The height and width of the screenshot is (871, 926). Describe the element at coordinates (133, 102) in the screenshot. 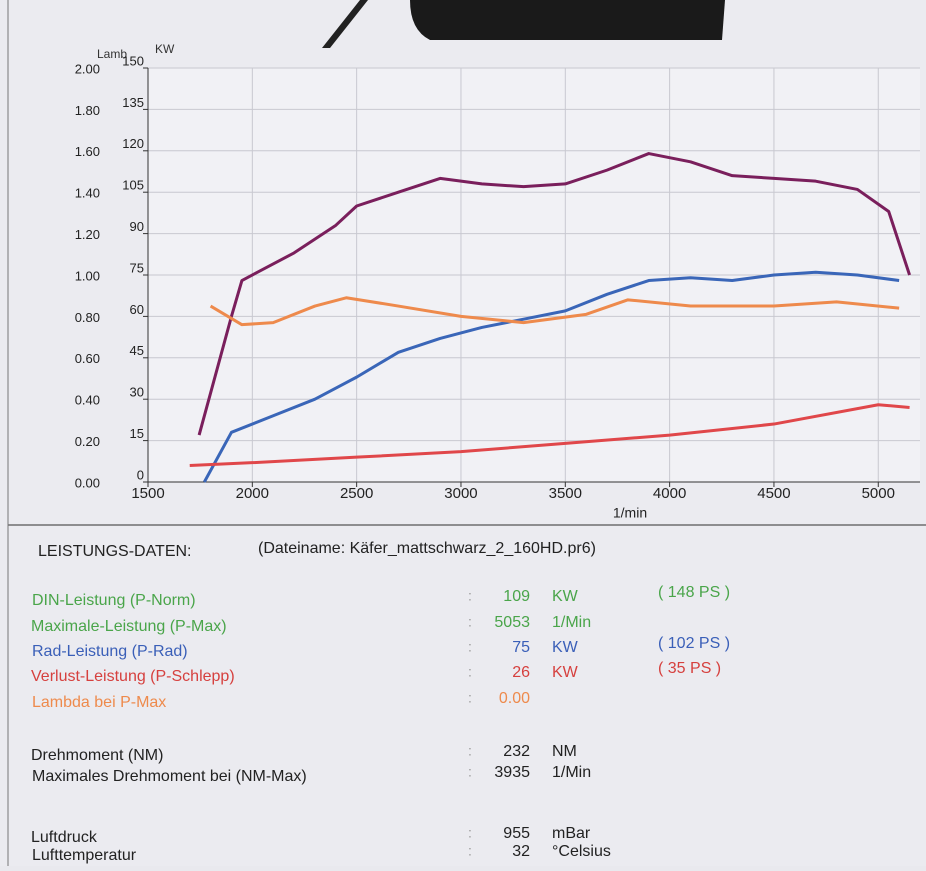

I see `y-tick-label: 135` at that location.